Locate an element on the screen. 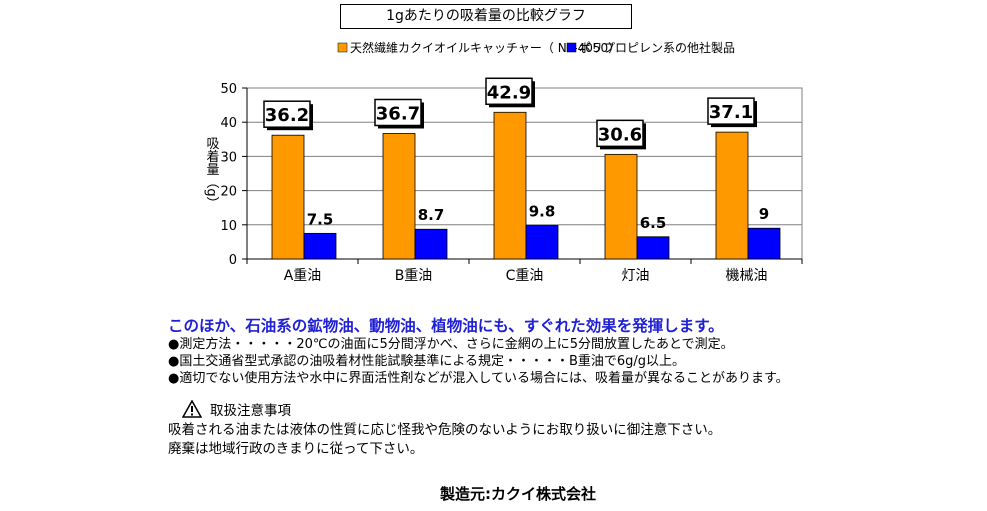 The width and height of the screenshot is (987, 511). data-label-series1: 30.6 is located at coordinates (620, 134).